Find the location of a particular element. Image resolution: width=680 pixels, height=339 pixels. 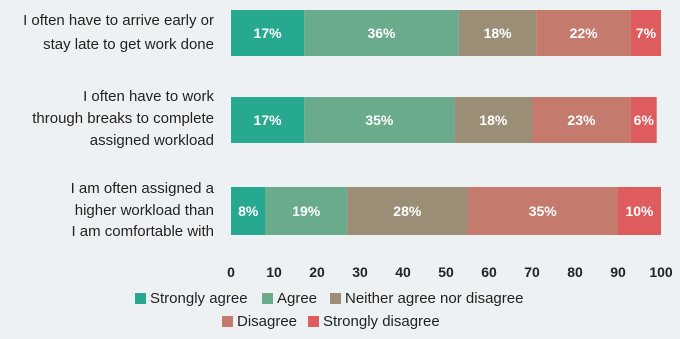

x-tick-label: 70 is located at coordinates (532, 272).